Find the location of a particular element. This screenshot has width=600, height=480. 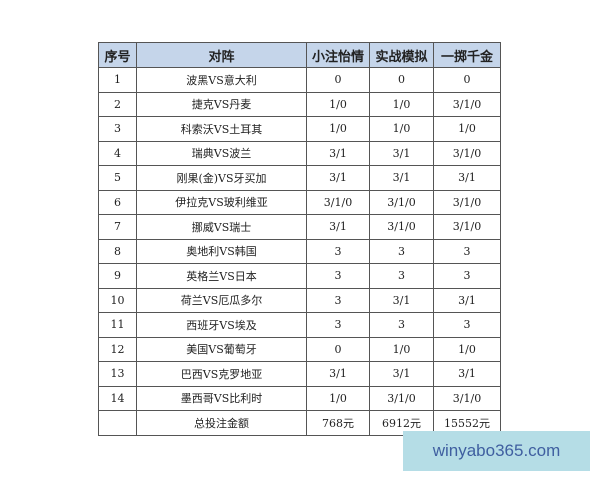

table-row: 7 挪威VS瑞士 3/1 3/1/0 3/1/0 is located at coordinates (299, 227).